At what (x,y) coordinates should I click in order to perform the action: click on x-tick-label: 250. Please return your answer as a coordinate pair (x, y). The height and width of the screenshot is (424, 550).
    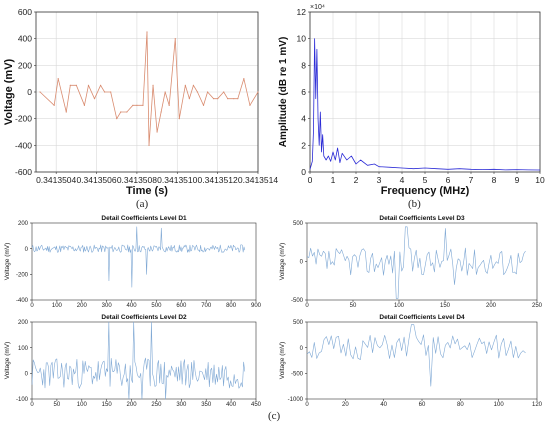
    Looking at the image, I should click on (156, 405).